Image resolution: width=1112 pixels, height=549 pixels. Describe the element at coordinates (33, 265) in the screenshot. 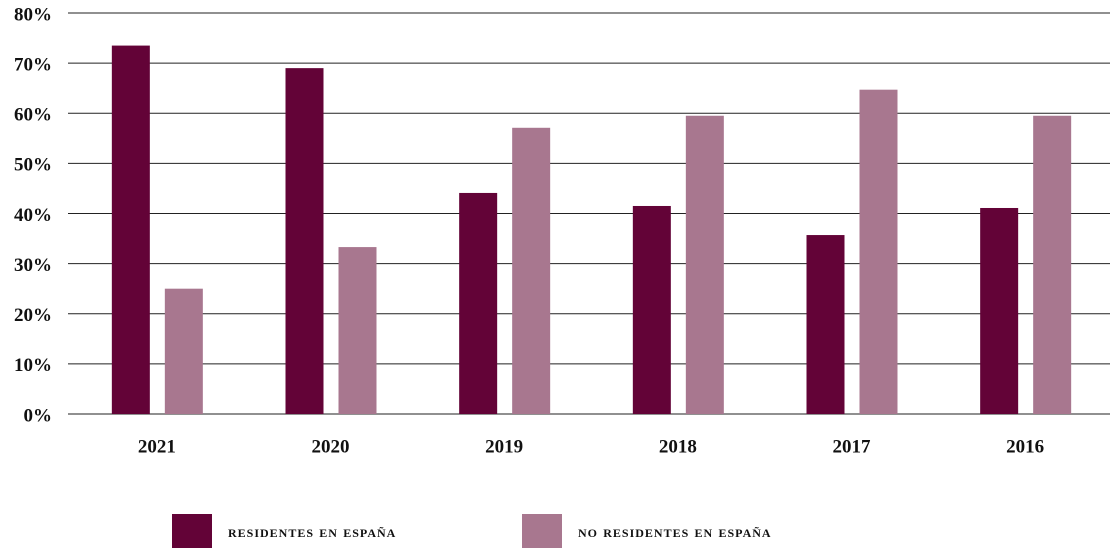

I see `y-tick-label: 30%` at that location.